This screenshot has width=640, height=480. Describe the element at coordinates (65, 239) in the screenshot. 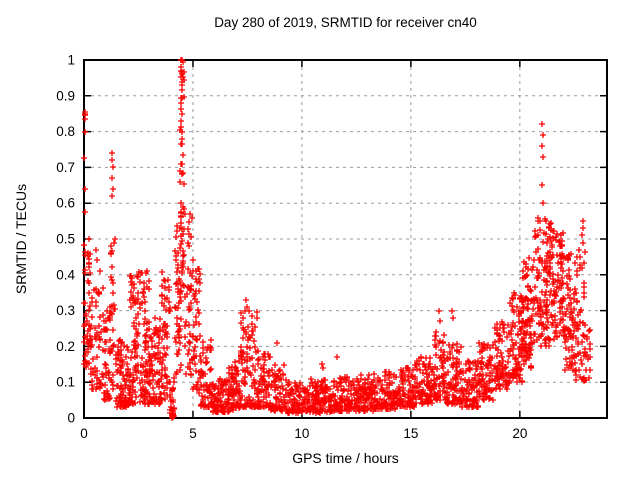

I see `svg-text: 0.5` at that location.